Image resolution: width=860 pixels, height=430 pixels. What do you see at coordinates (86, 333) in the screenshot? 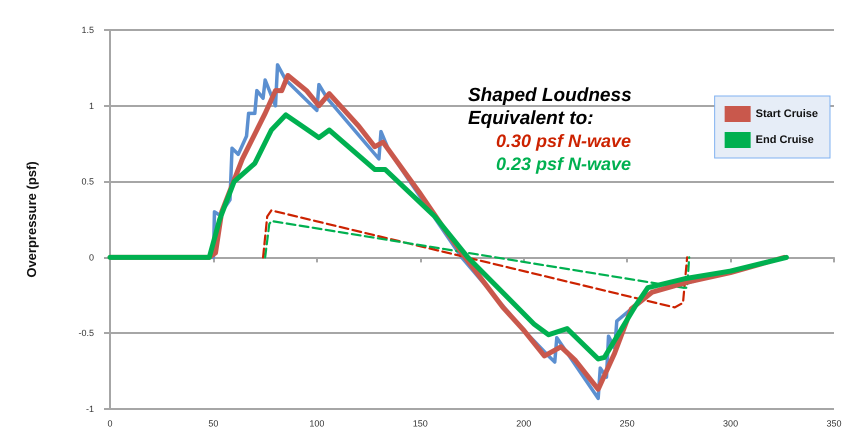
I see `y-tick-label: -0.5` at bounding box center [86, 333].